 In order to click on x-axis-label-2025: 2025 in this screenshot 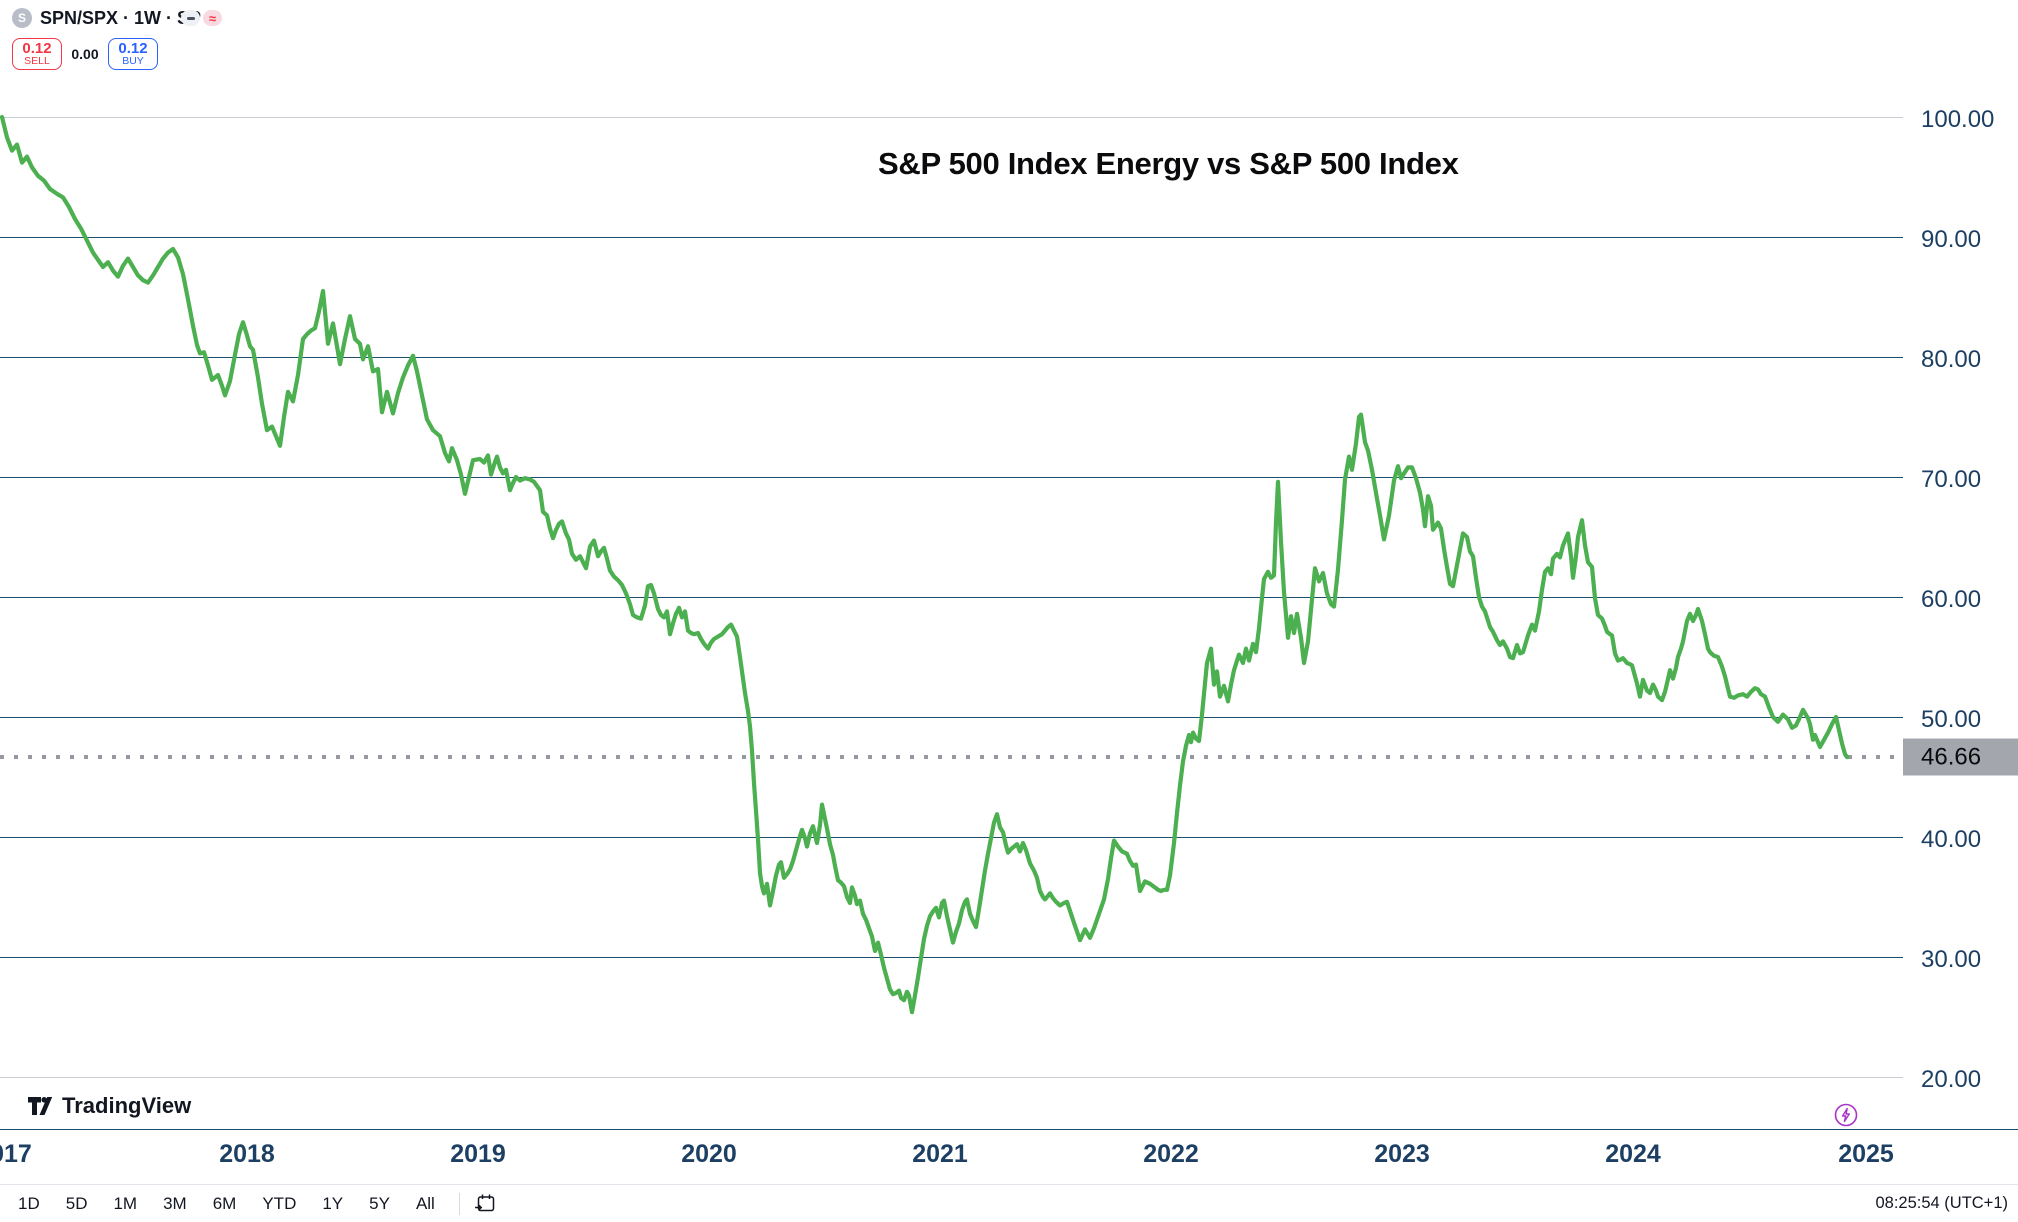, I will do `click(1866, 1154)`.